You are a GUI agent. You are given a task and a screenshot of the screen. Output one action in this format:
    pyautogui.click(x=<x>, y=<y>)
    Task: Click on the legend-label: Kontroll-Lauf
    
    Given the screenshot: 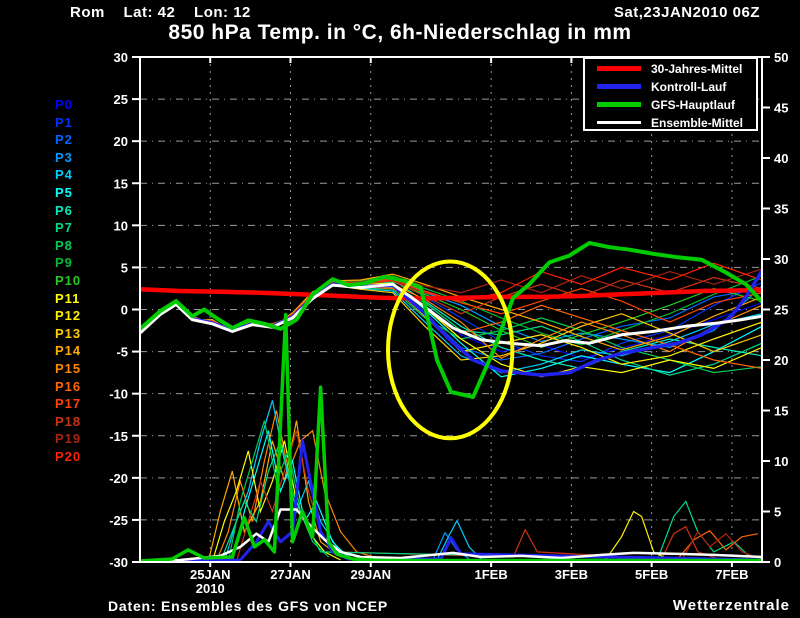 What is the action you would take?
    pyautogui.click(x=689, y=86)
    